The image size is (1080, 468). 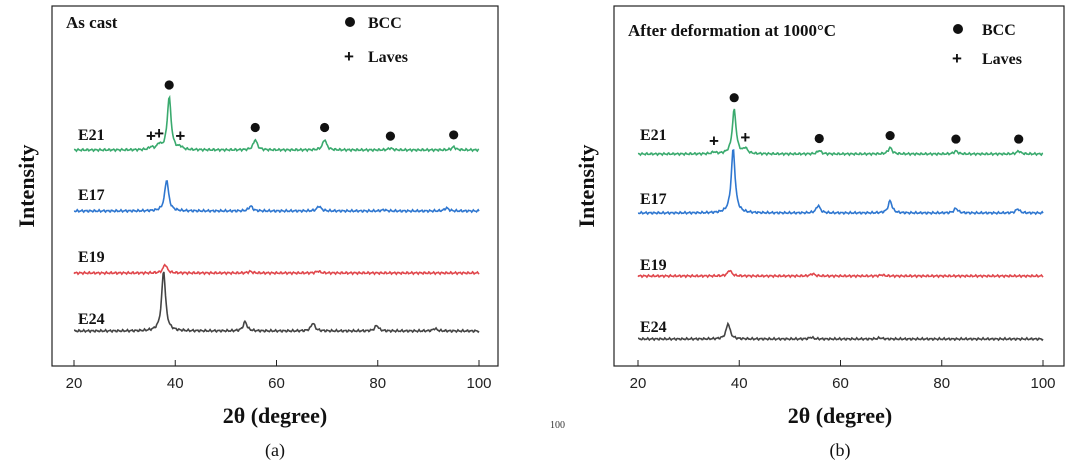 I want to click on legend-laves-marker-a: +, so click(x=349, y=56).